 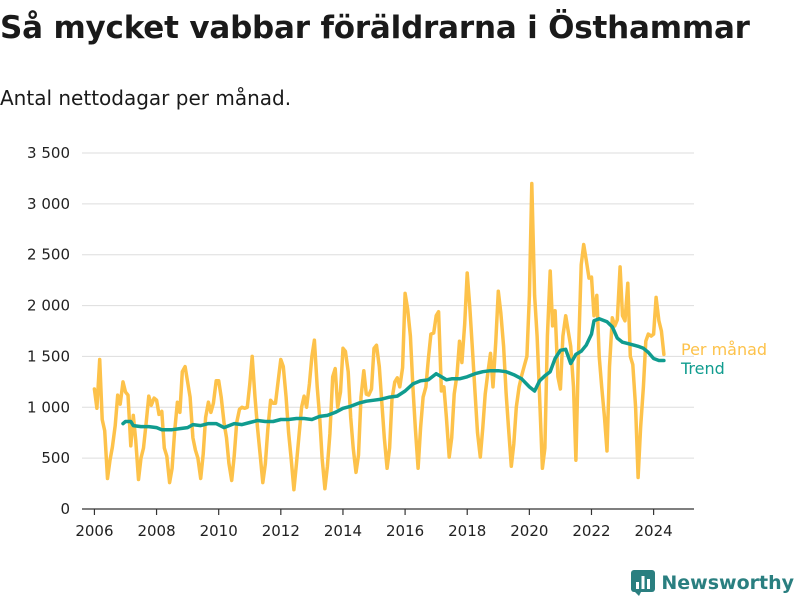 What do you see at coordinates (591, 531) in the screenshot?
I see `x-tick-label: 2022` at bounding box center [591, 531].